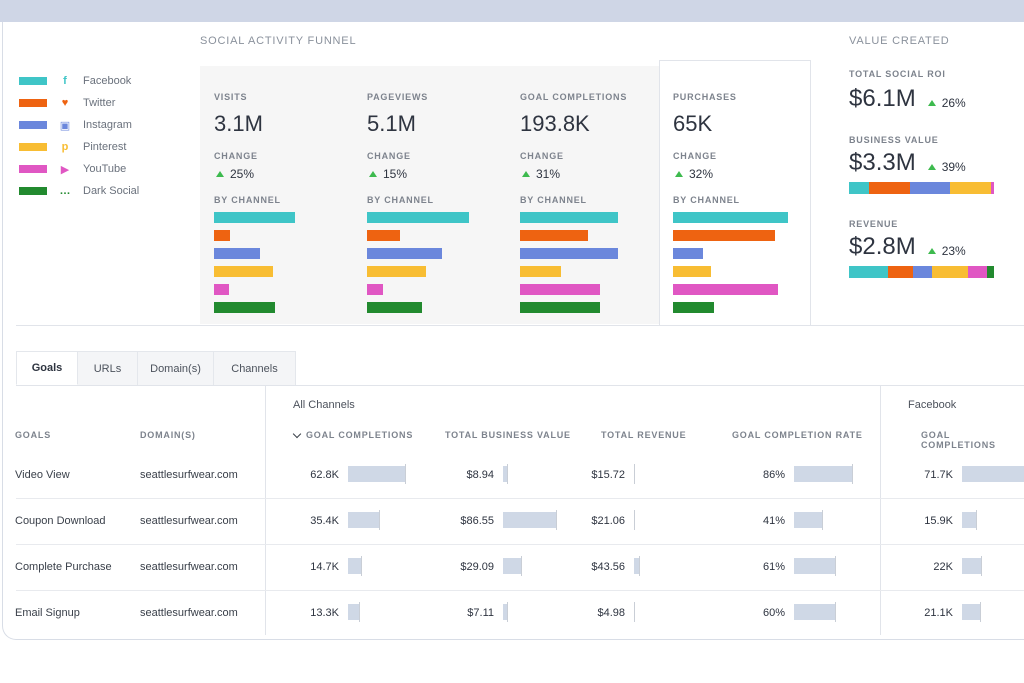 The width and height of the screenshot is (1024, 683). What do you see at coordinates (79, 169) in the screenshot?
I see `legend-item-youtube: ▶ YouTube` at bounding box center [79, 169].